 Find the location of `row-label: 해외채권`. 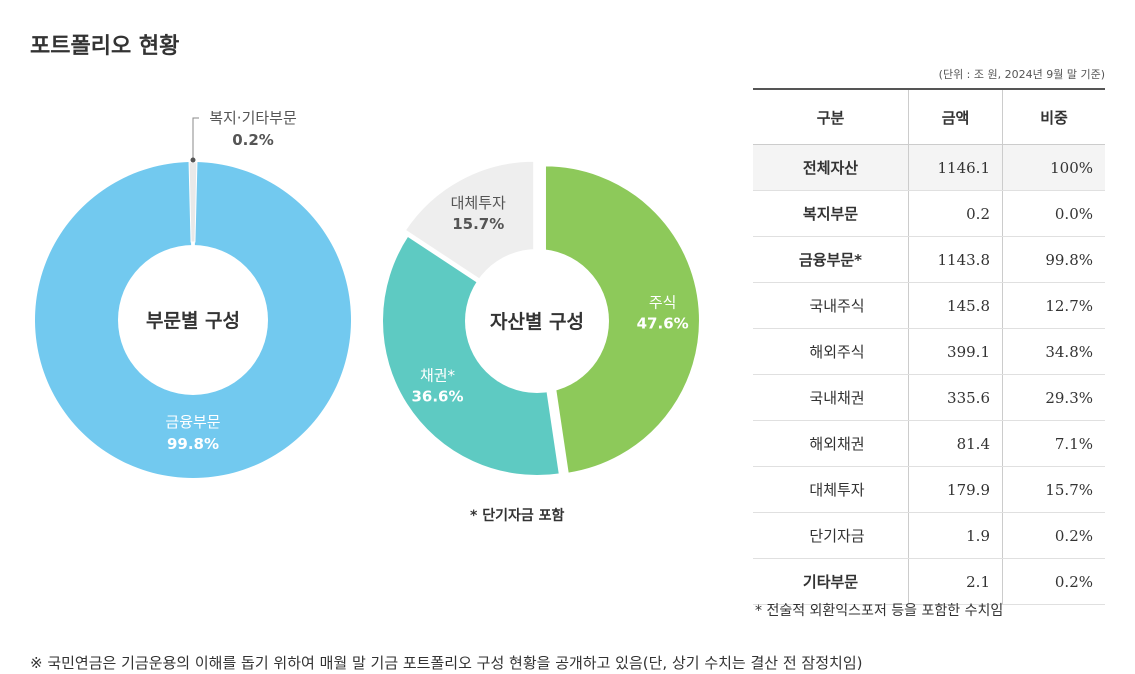

row-label: 해외채권 is located at coordinates (831, 443).